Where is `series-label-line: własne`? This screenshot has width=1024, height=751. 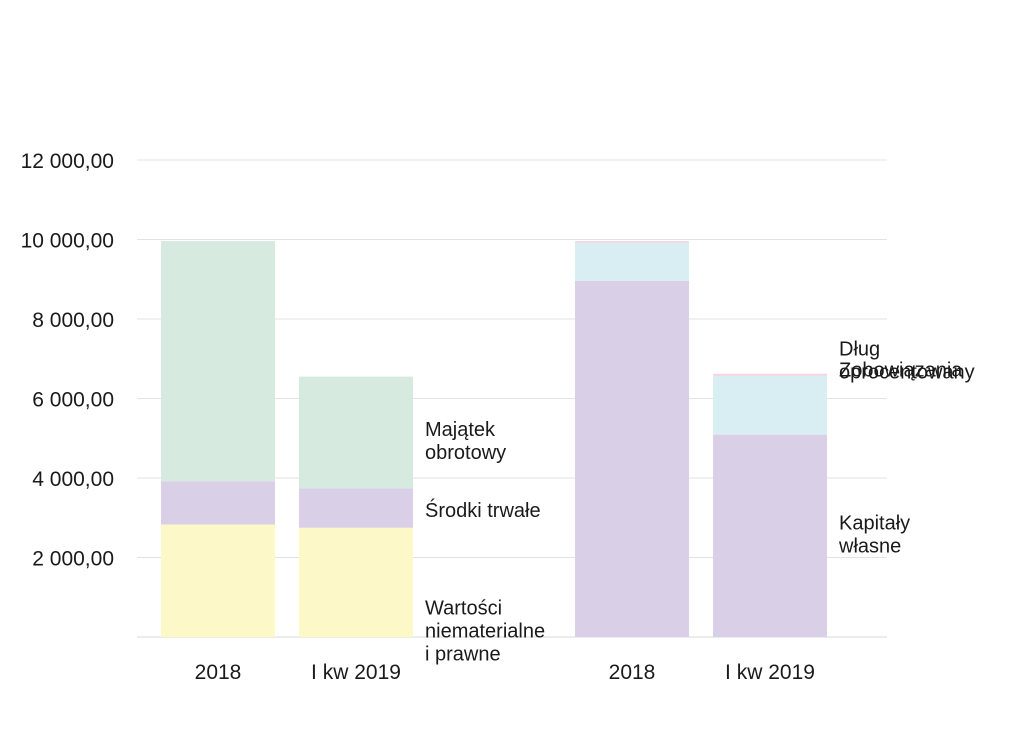
series-label-line: własne is located at coordinates (869, 546).